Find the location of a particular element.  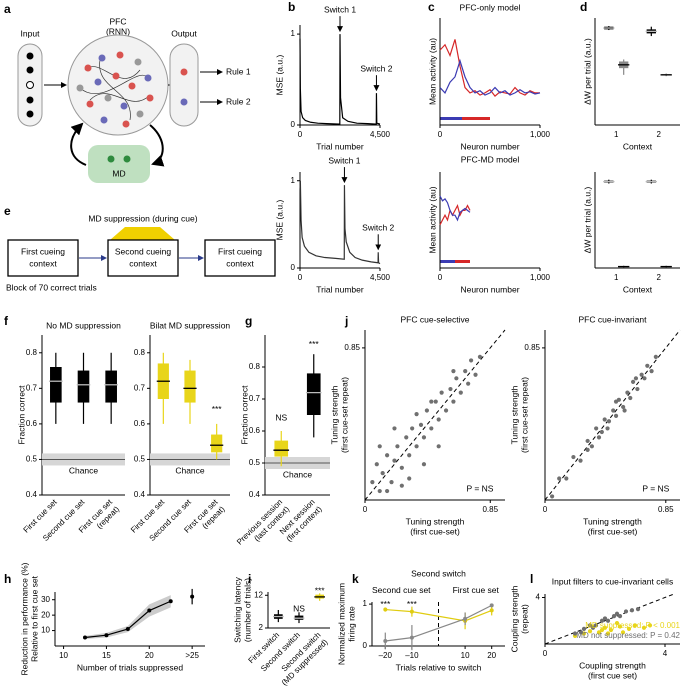

y-axis-label: (number of trials) is located at coordinates (247, 610).